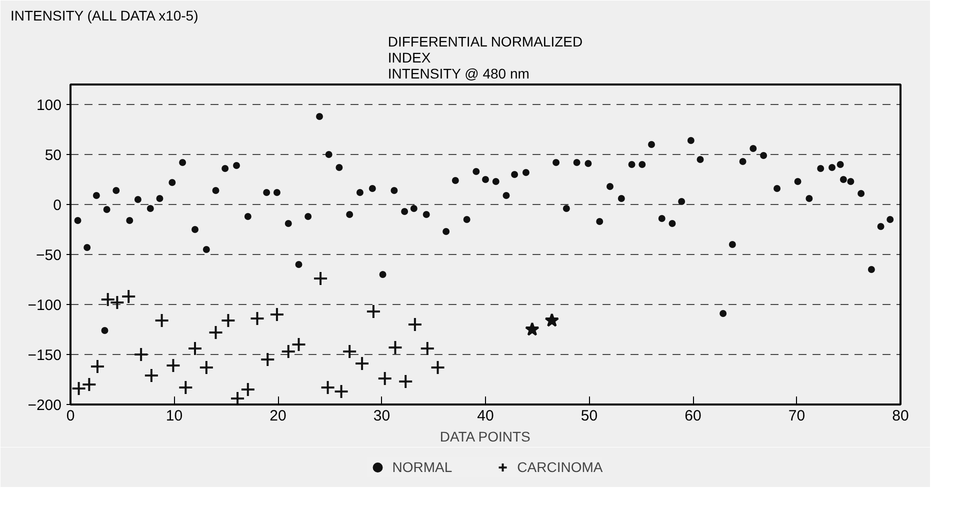 This screenshot has height=532, width=955. Describe the element at coordinates (174, 416) in the screenshot. I see `x-tick-label: 10` at that location.